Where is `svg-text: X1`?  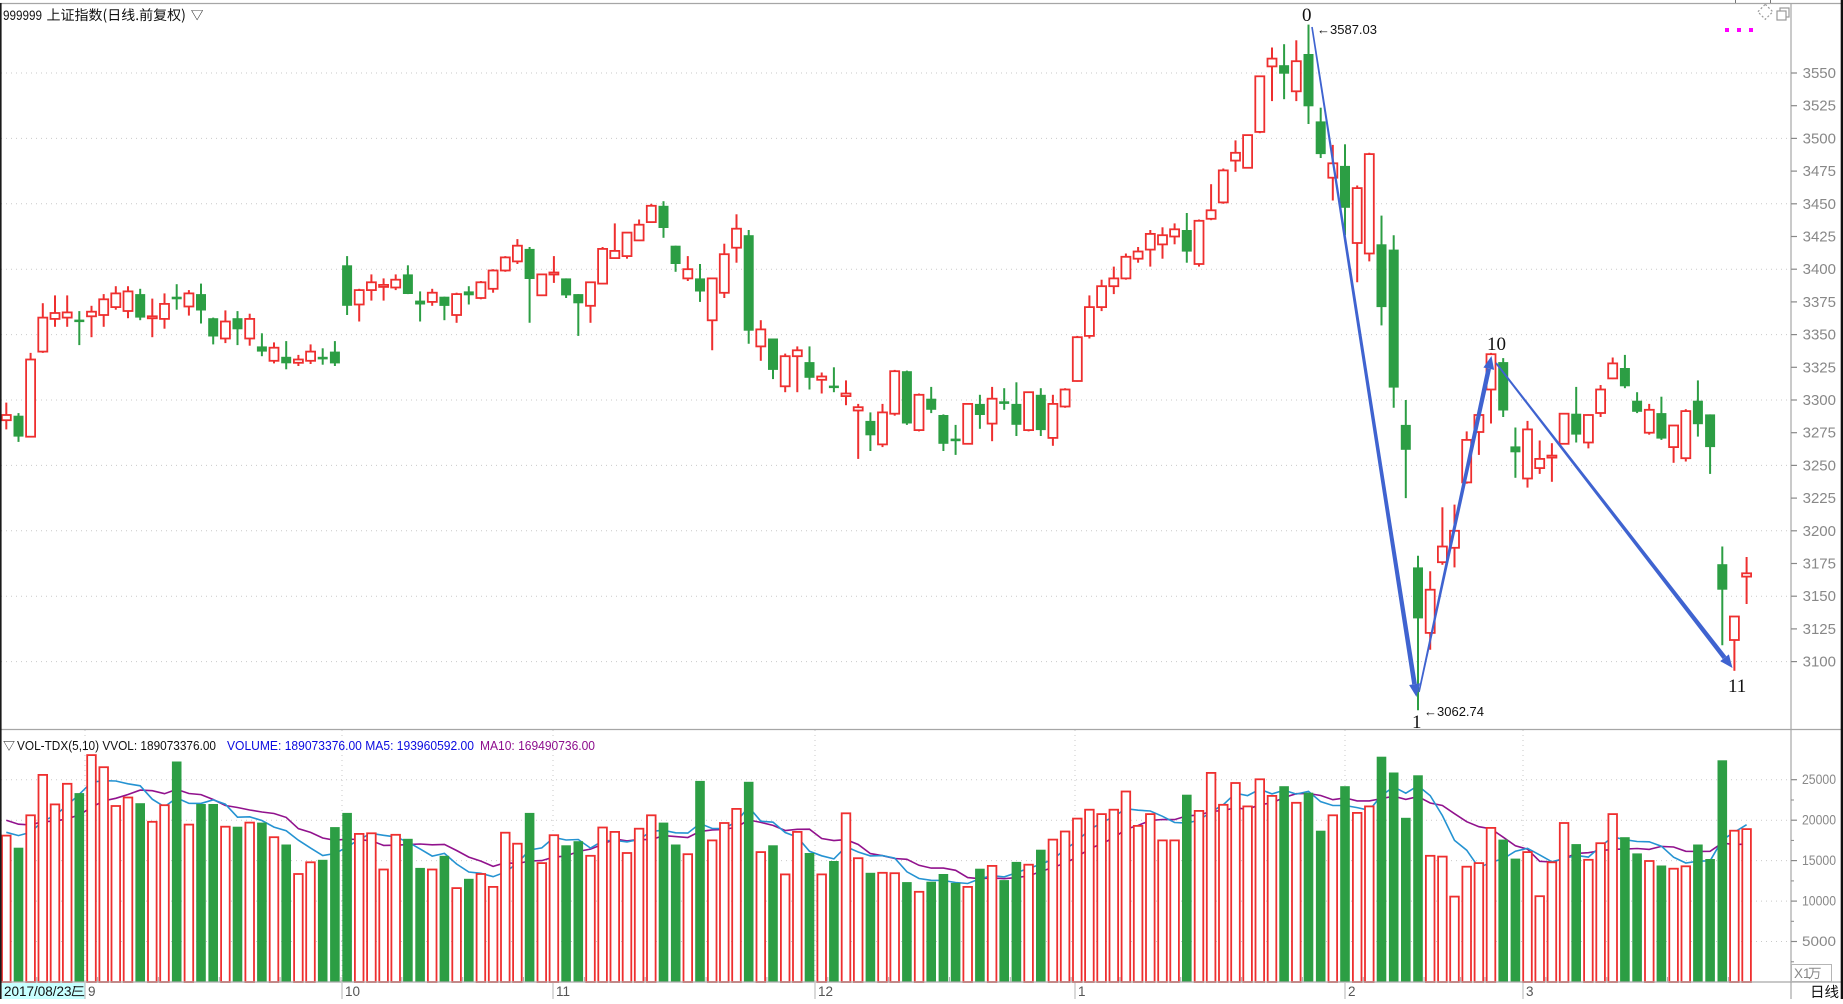 svg-text: X1 is located at coordinates (1802, 973).